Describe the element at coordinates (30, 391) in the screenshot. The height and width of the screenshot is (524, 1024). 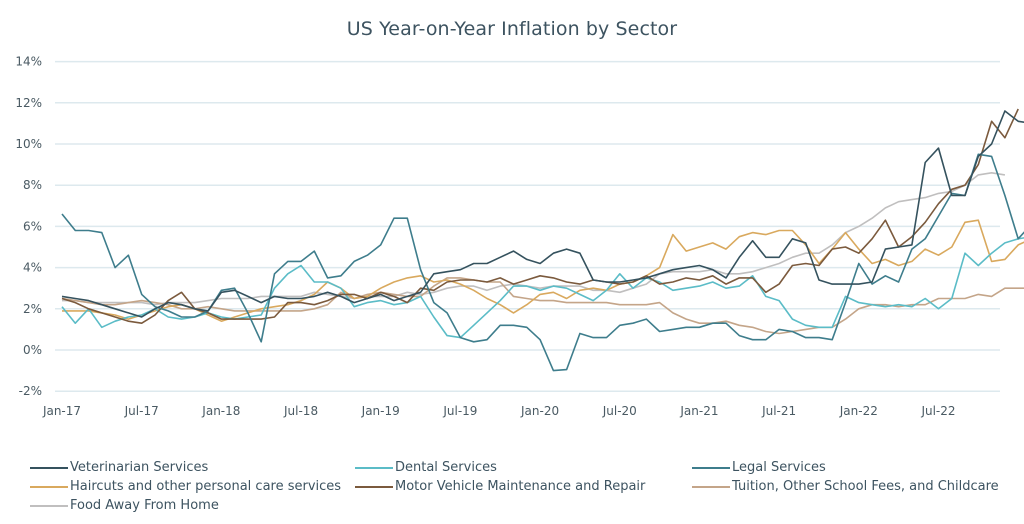
I see `y-tick-label: -2%` at that location.